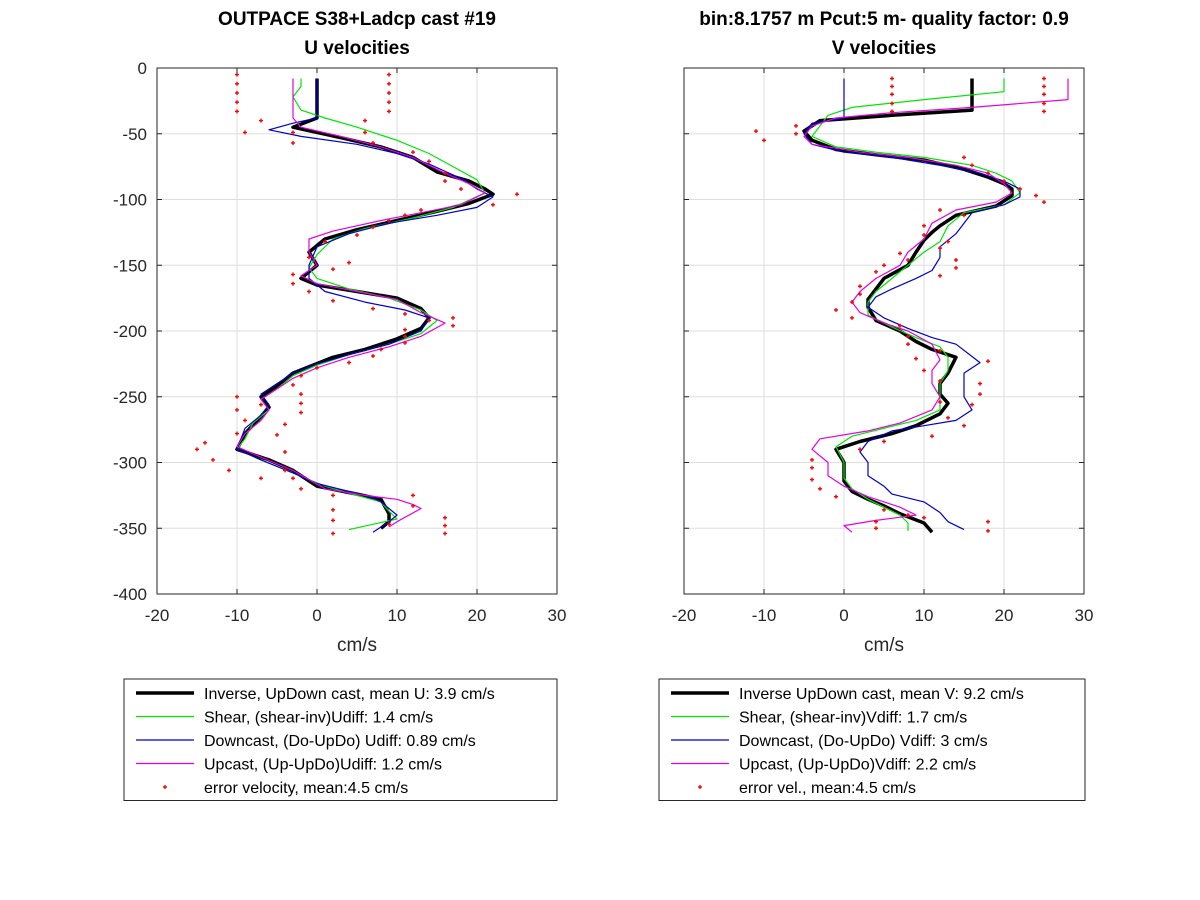 This screenshot has width=1200, height=900. Describe the element at coordinates (1084, 615) in the screenshot. I see `x-tick-label: 30` at that location.